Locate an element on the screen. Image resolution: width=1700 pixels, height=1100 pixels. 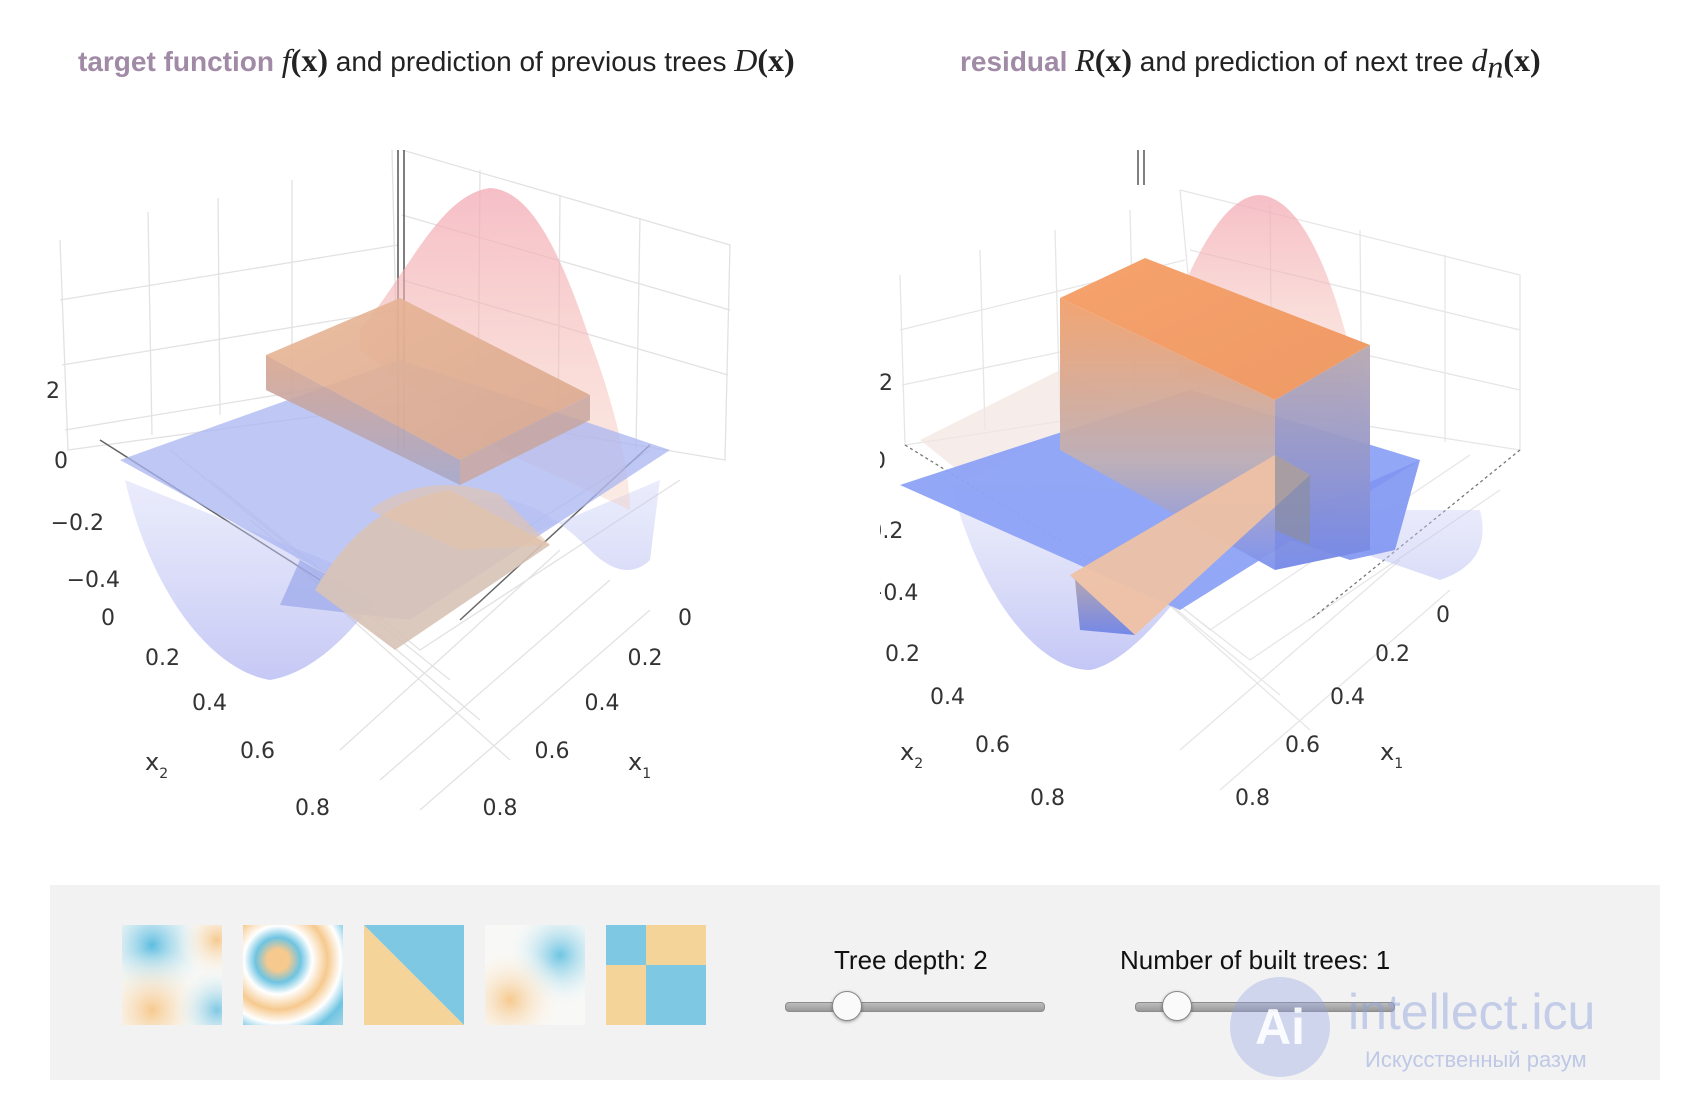
title-prediction-symbol: d is located at coordinates (1479, 60).